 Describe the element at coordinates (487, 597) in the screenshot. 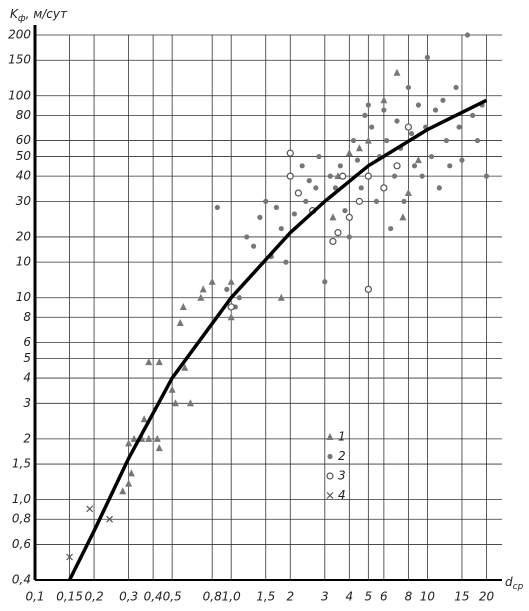

I see `x-tick-label: 20` at that location.